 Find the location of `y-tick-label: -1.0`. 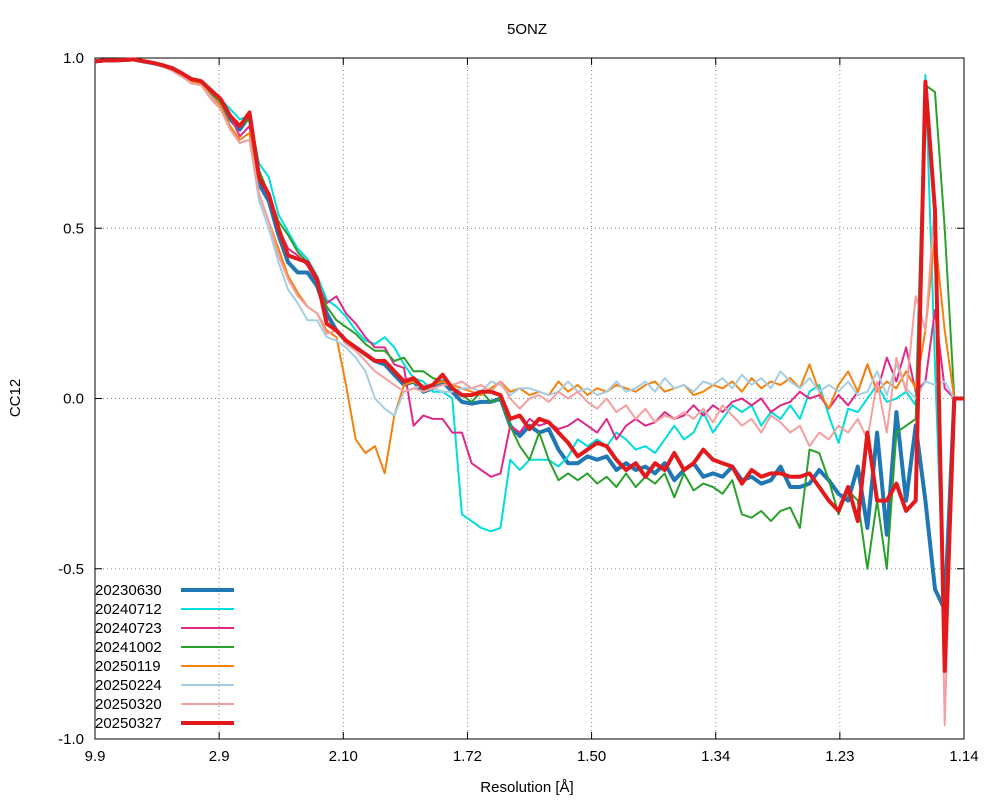

y-tick-label: -1.0 is located at coordinates (71, 739).